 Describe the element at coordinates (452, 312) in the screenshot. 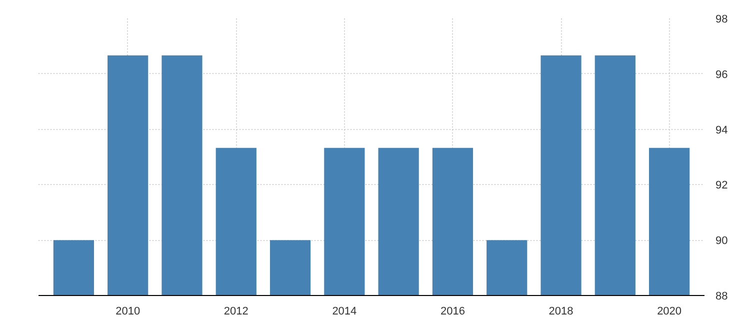

I see `x-tick-label: 2016` at that location.